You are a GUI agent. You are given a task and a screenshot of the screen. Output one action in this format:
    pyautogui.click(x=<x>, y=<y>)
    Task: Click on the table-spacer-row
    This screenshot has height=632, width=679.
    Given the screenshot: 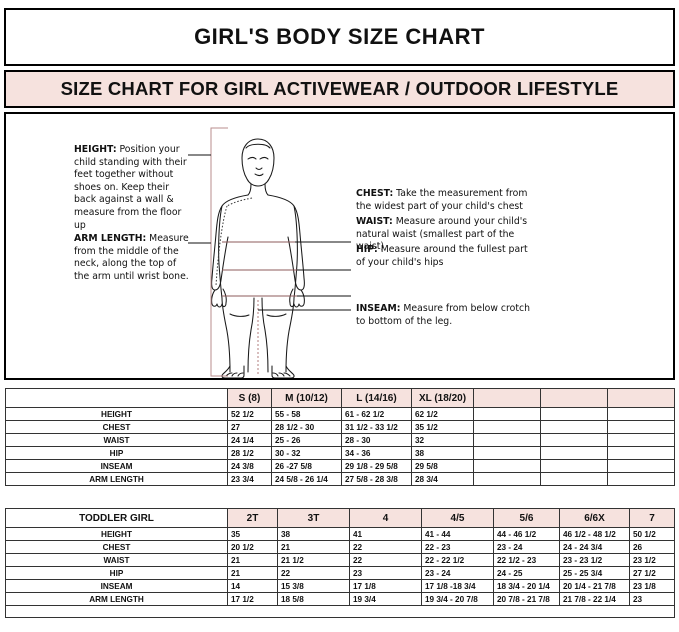 What is the action you would take?
    pyautogui.click(x=340, y=611)
    